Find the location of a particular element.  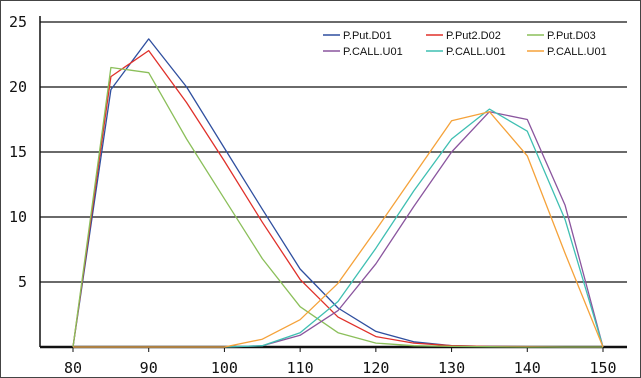

x-tick-label-80: 80 is located at coordinates (73, 368).